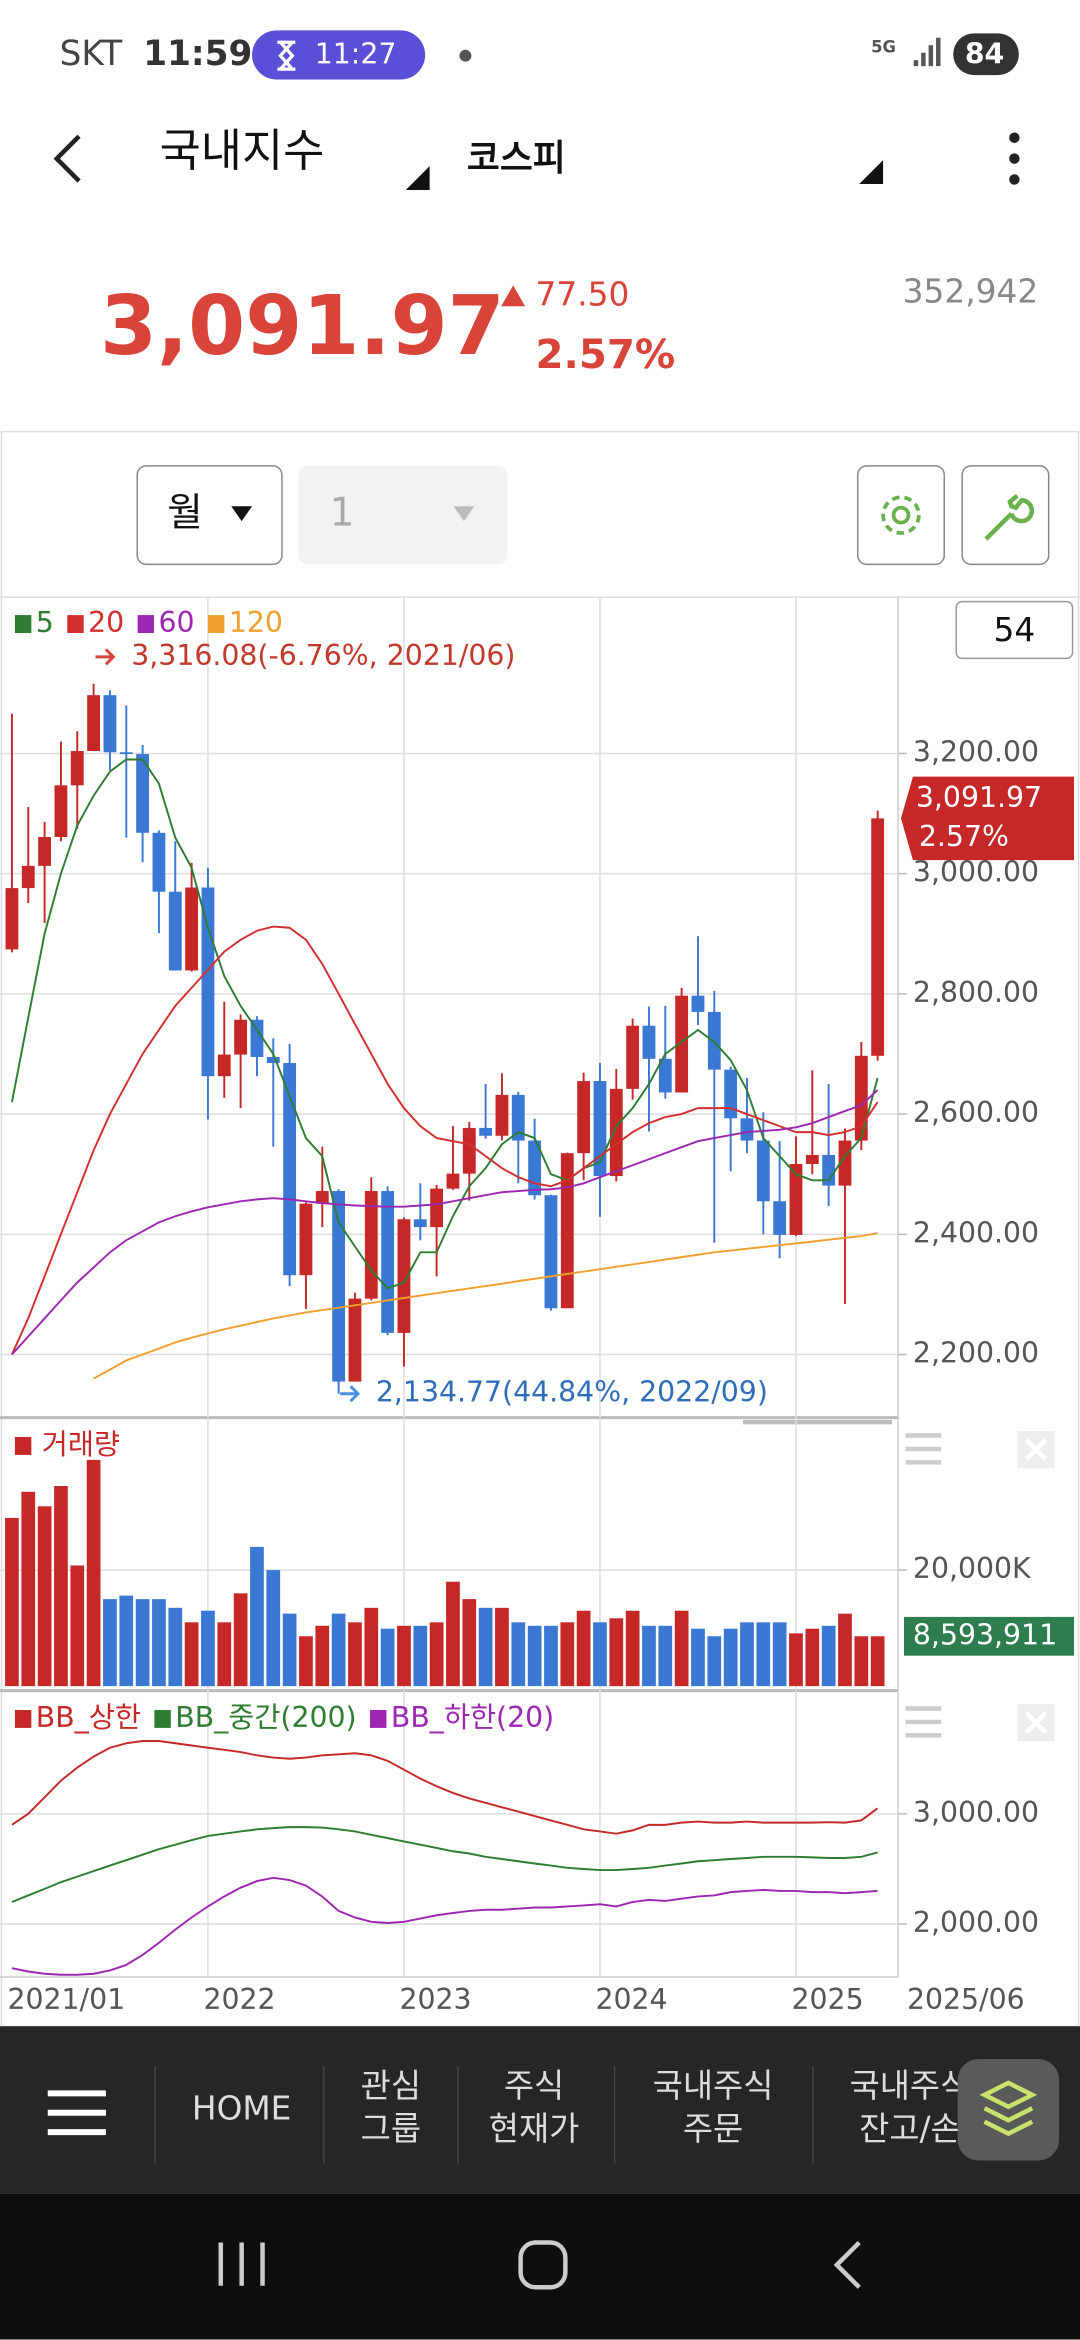 The image size is (1080, 2340). I want to click on timer: 11:27, so click(356, 54).